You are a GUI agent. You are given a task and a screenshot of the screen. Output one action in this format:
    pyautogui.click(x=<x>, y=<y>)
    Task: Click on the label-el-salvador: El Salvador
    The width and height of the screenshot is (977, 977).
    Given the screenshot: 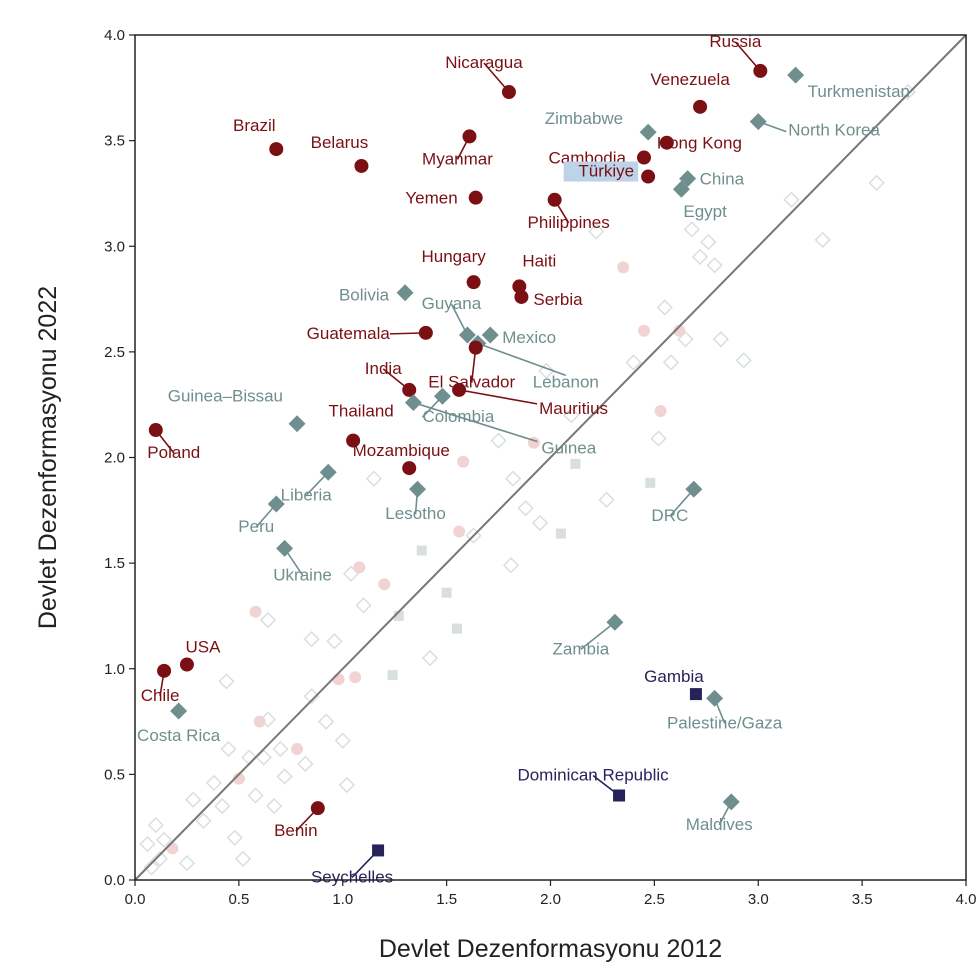 What is the action you would take?
    pyautogui.click(x=471, y=382)
    